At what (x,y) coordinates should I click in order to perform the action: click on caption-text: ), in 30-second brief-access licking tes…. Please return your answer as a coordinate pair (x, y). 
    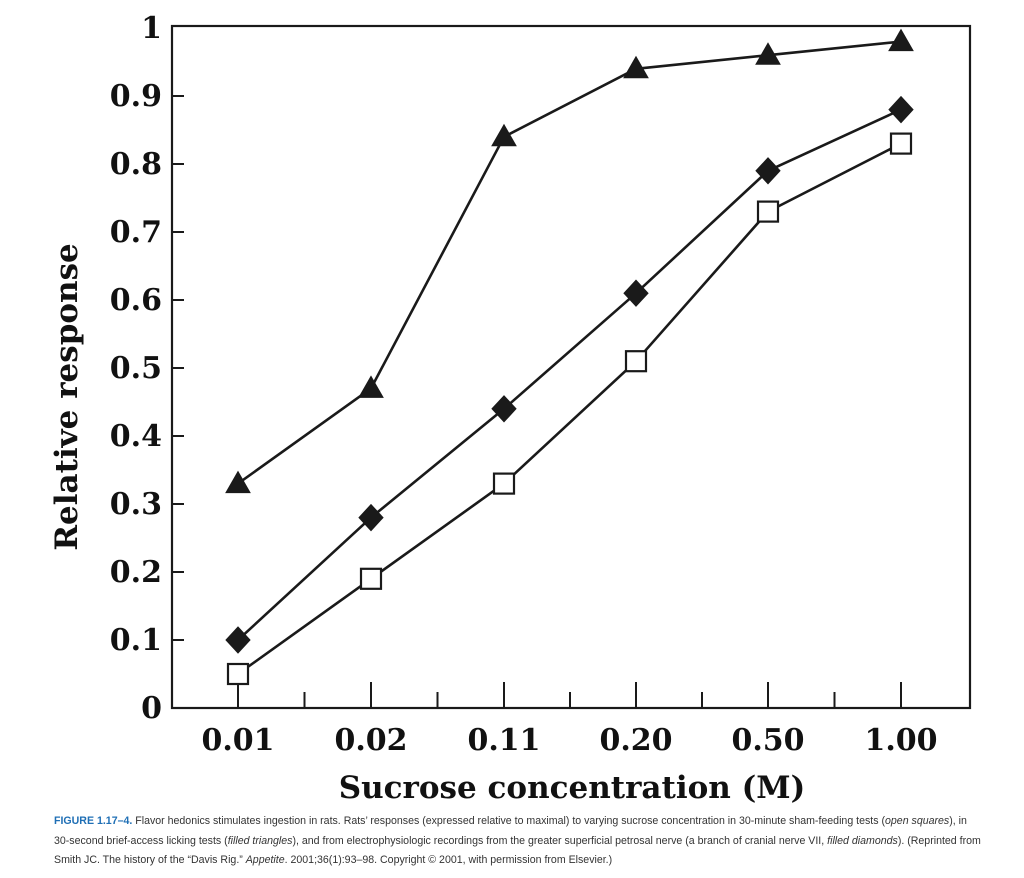
    Looking at the image, I should click on (510, 831).